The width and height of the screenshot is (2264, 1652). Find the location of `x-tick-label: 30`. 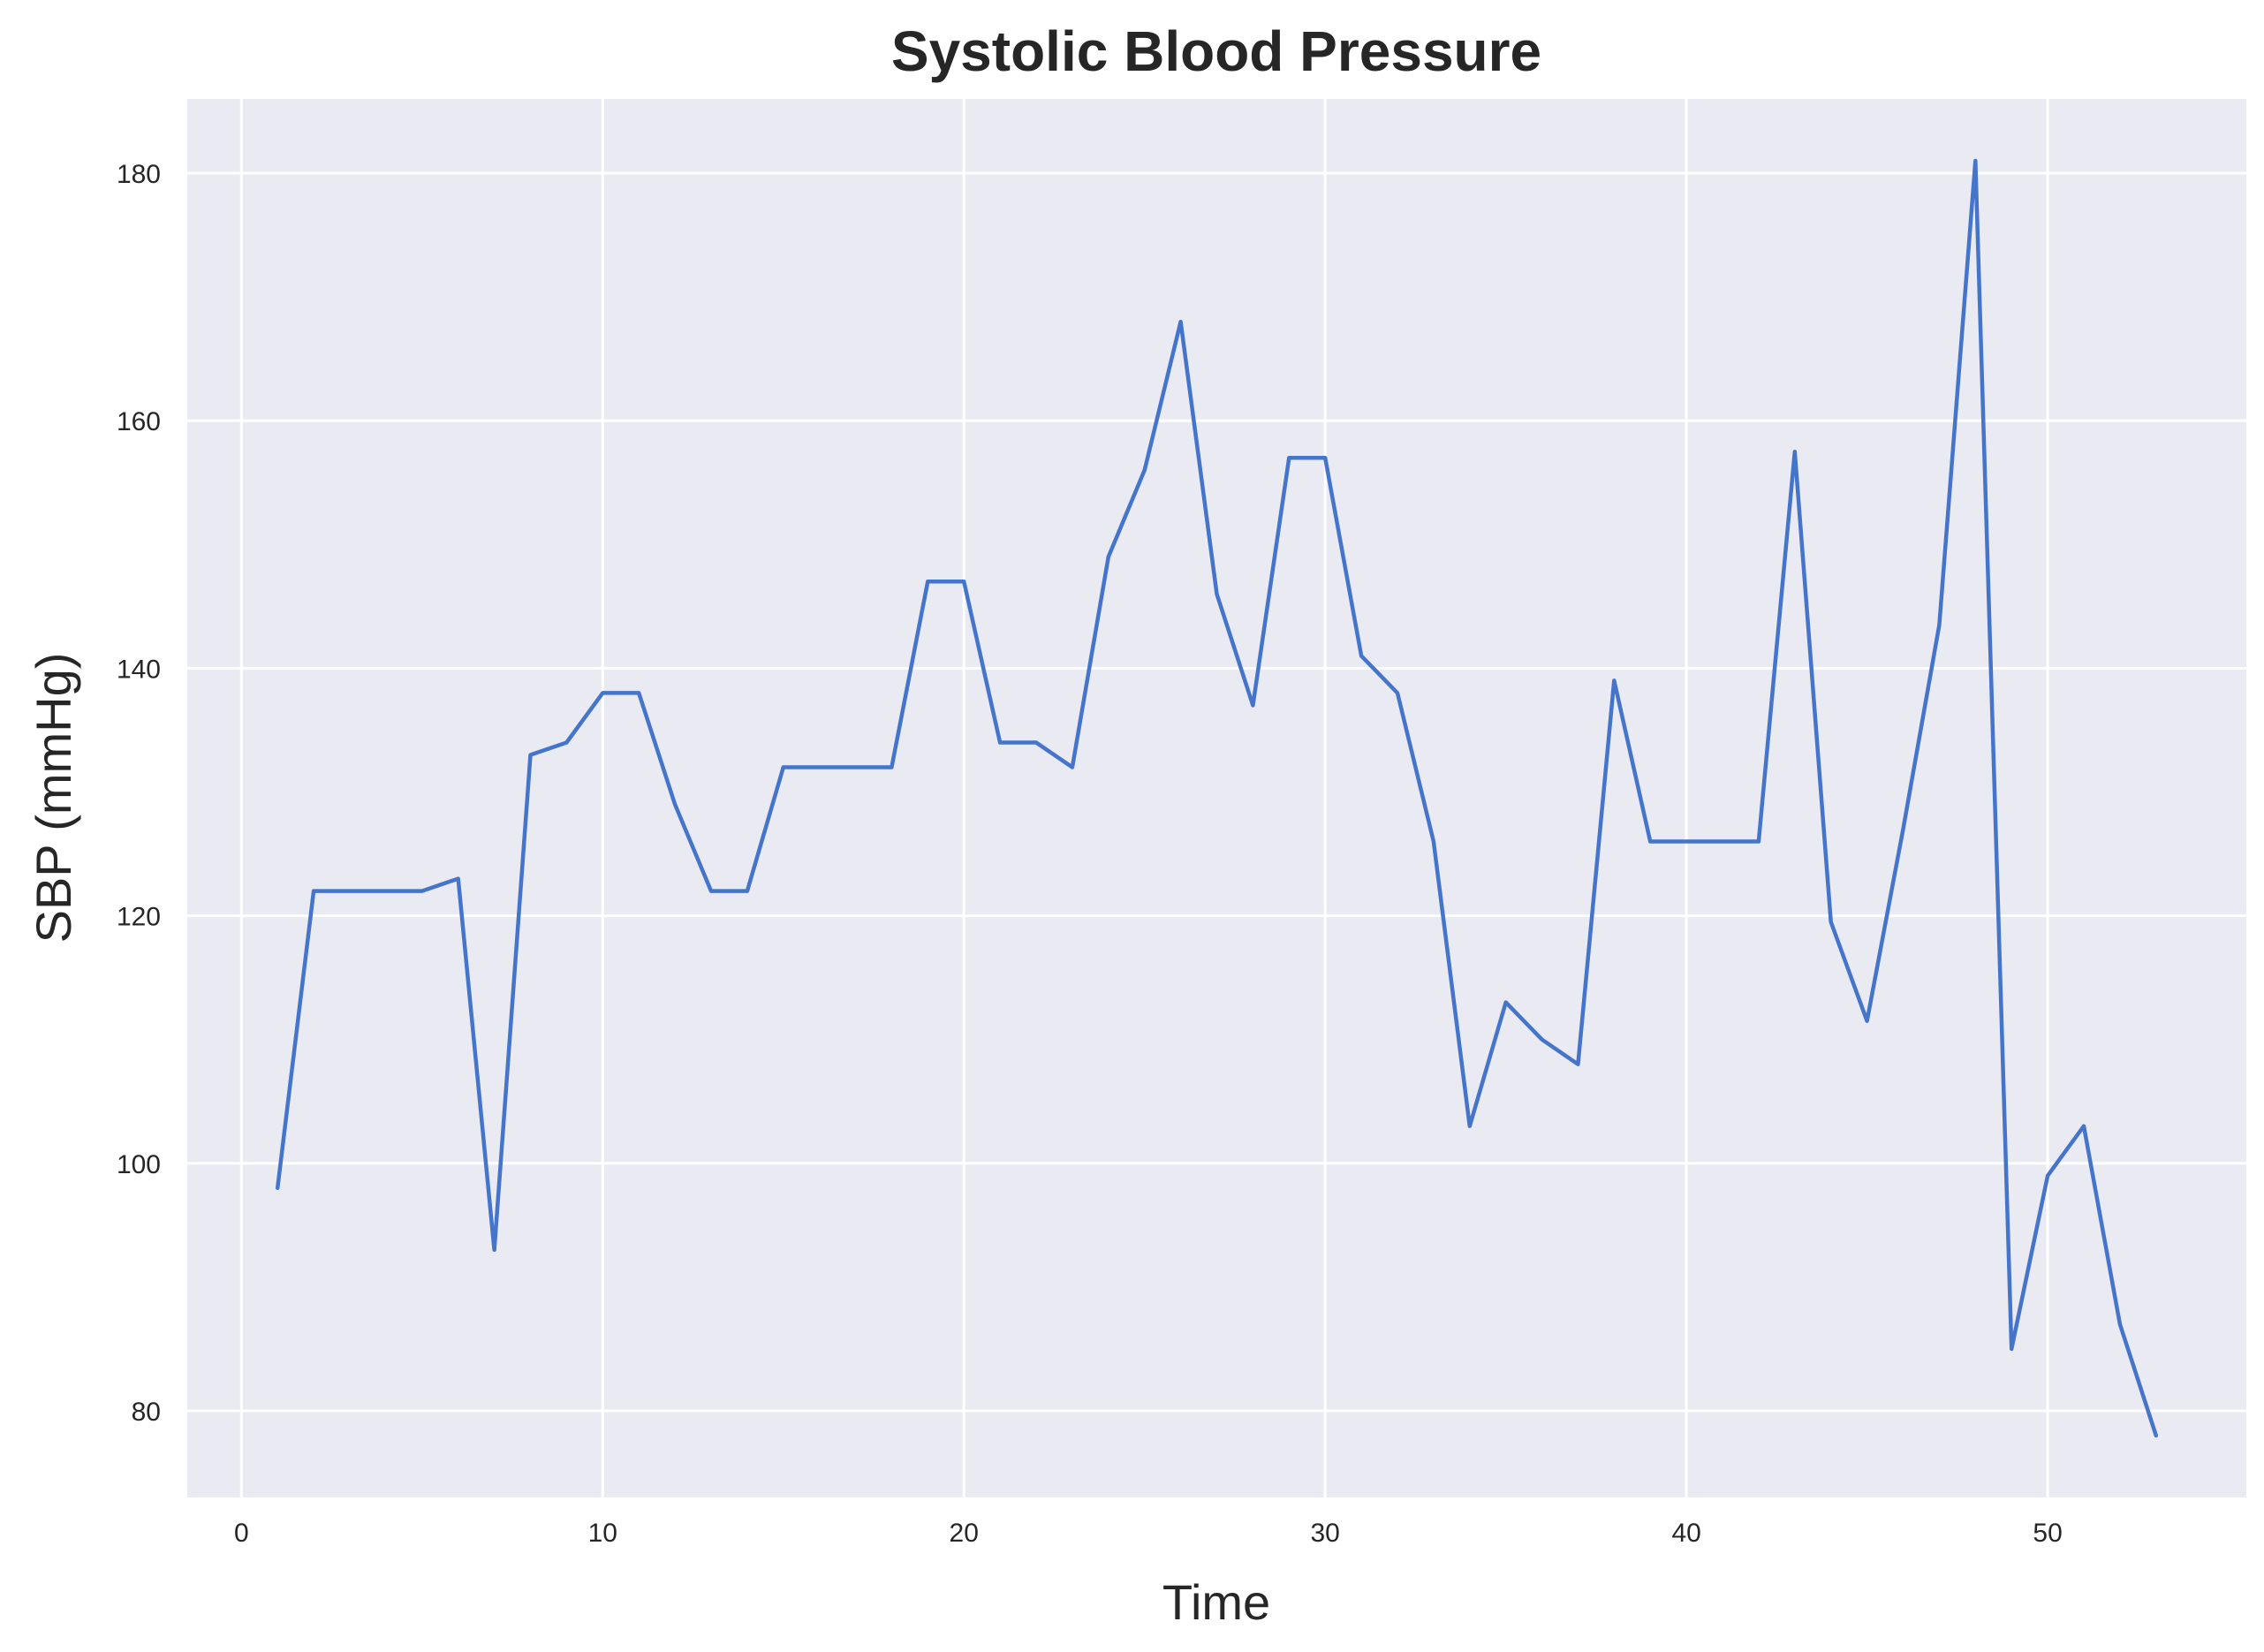

x-tick-label: 30 is located at coordinates (1324, 1533).